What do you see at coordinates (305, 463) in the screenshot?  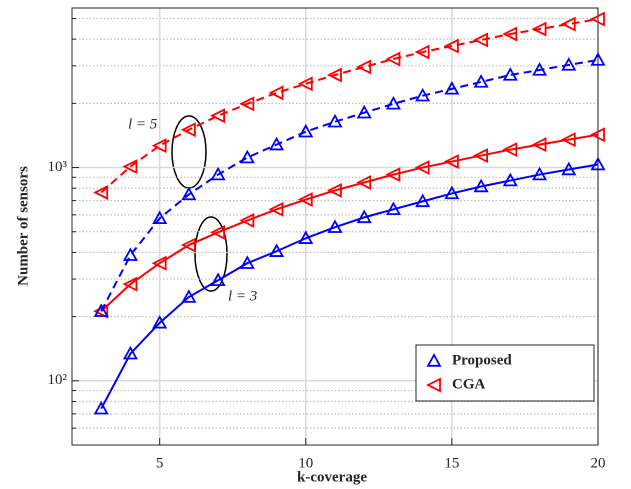 I see `x-tick-label: 10` at bounding box center [305, 463].